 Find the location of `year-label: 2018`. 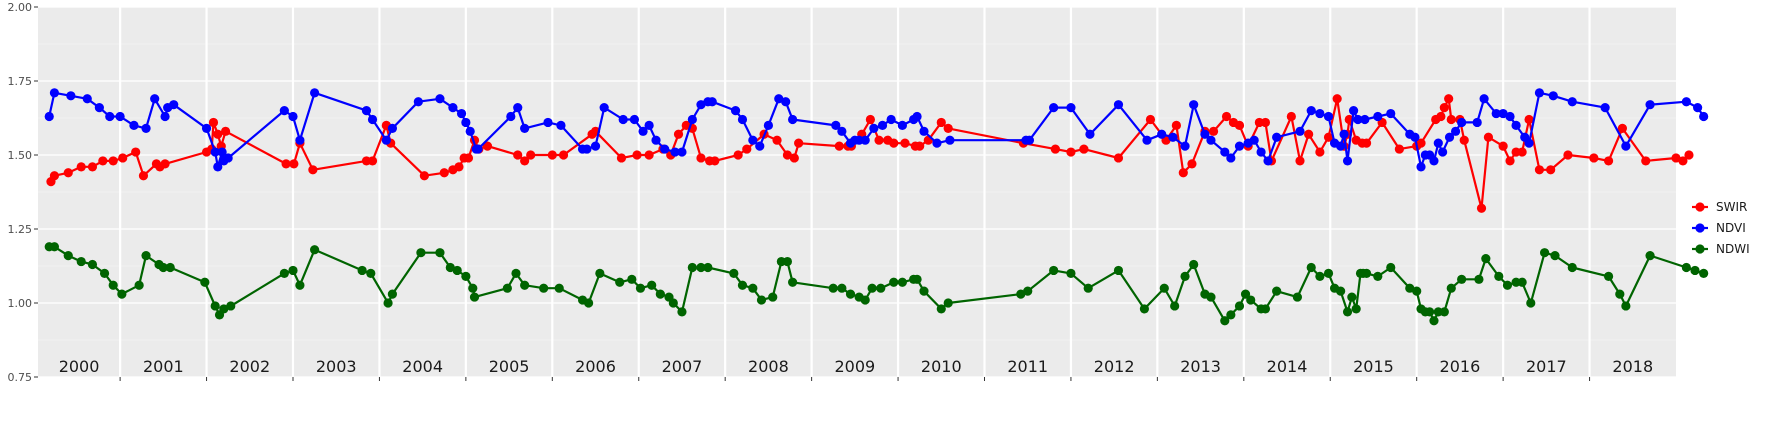

year-label: 2018 is located at coordinates (1632, 366).